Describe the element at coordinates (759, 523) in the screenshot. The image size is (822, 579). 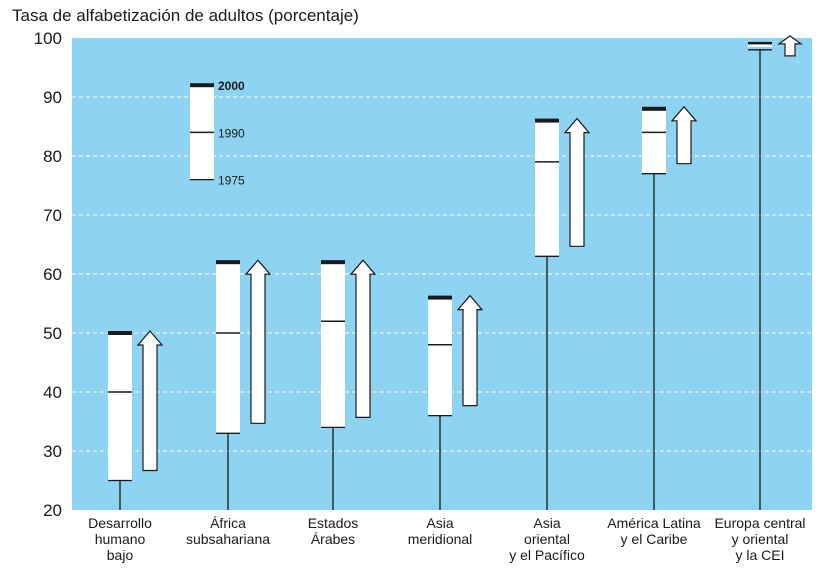
I see `category-label: Europa central` at that location.